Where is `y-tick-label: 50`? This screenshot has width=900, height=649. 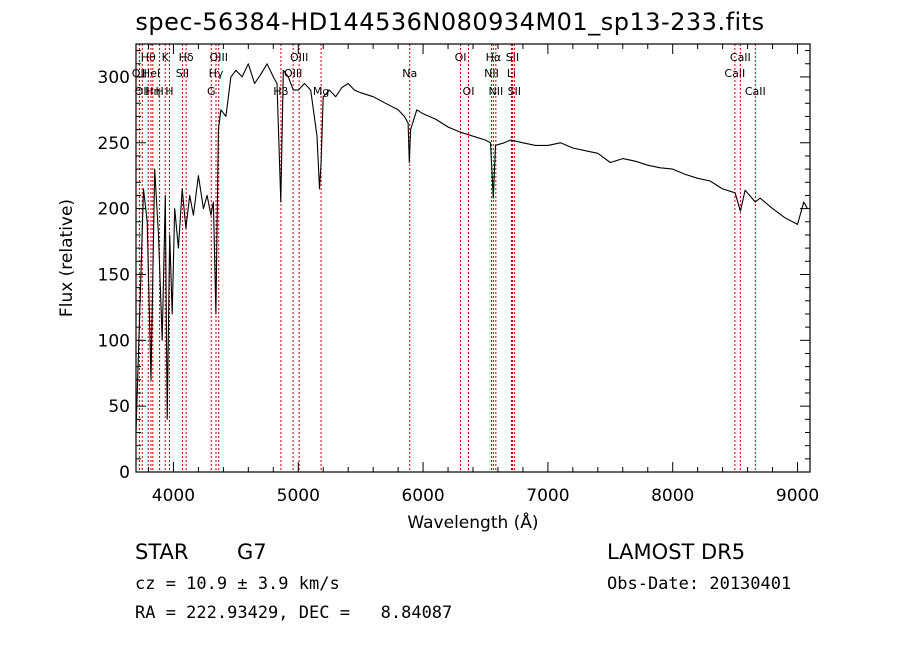 y-tick-label: 50 is located at coordinates (119, 407).